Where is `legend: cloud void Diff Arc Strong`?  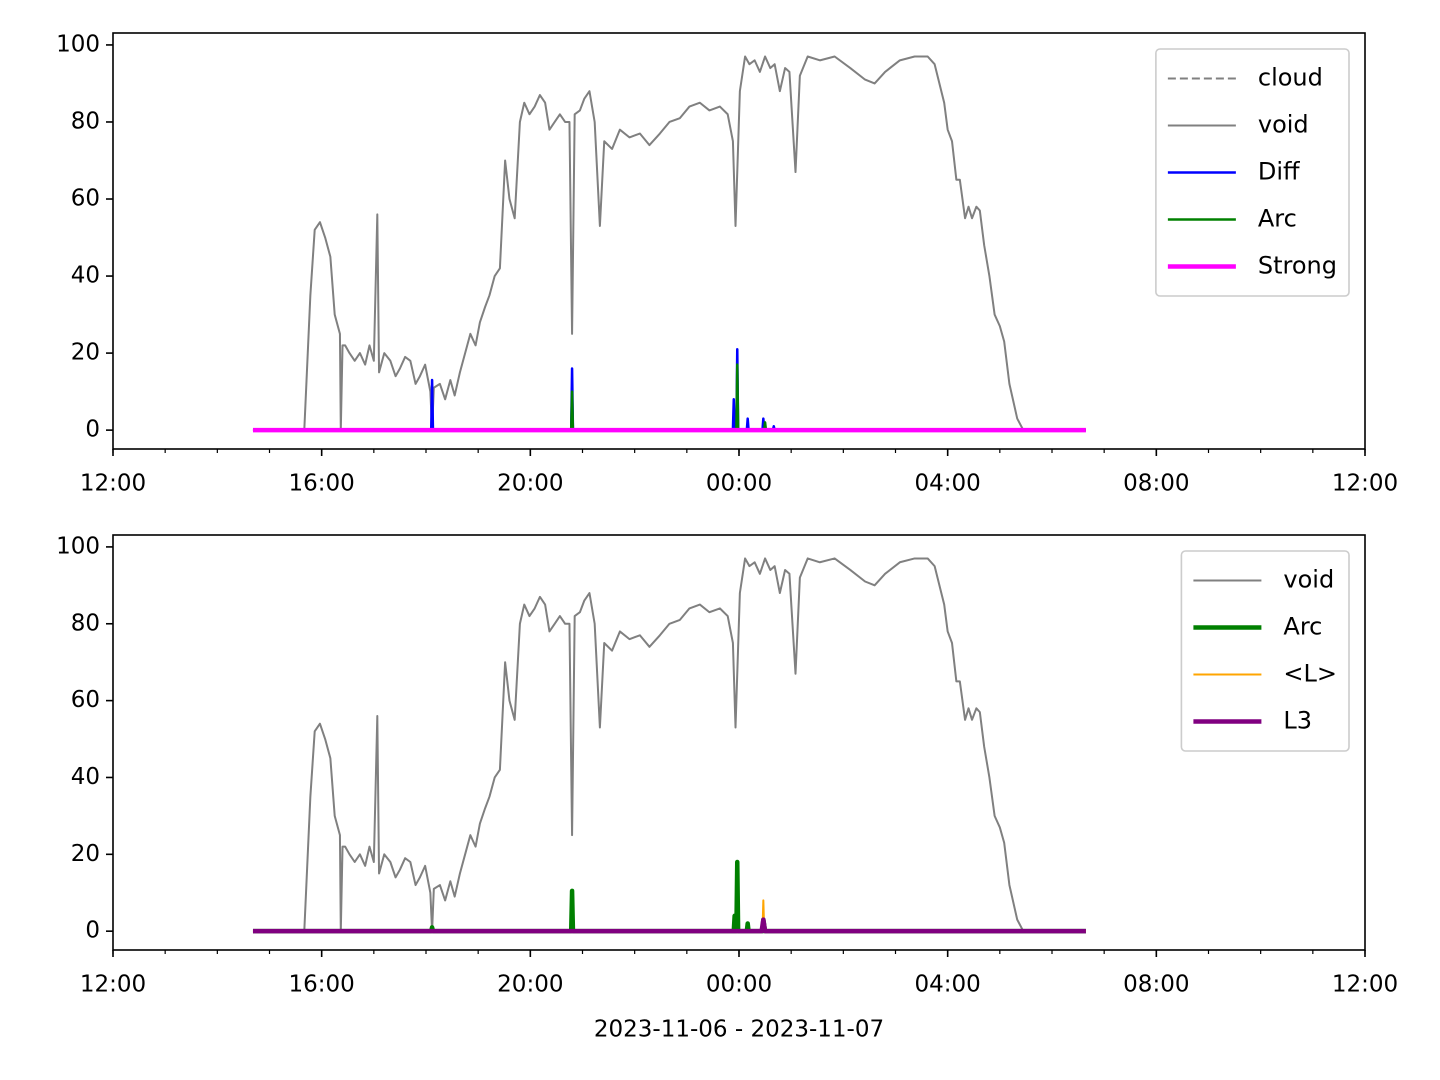
legend: cloud void Diff Arc Strong is located at coordinates (1252, 172).